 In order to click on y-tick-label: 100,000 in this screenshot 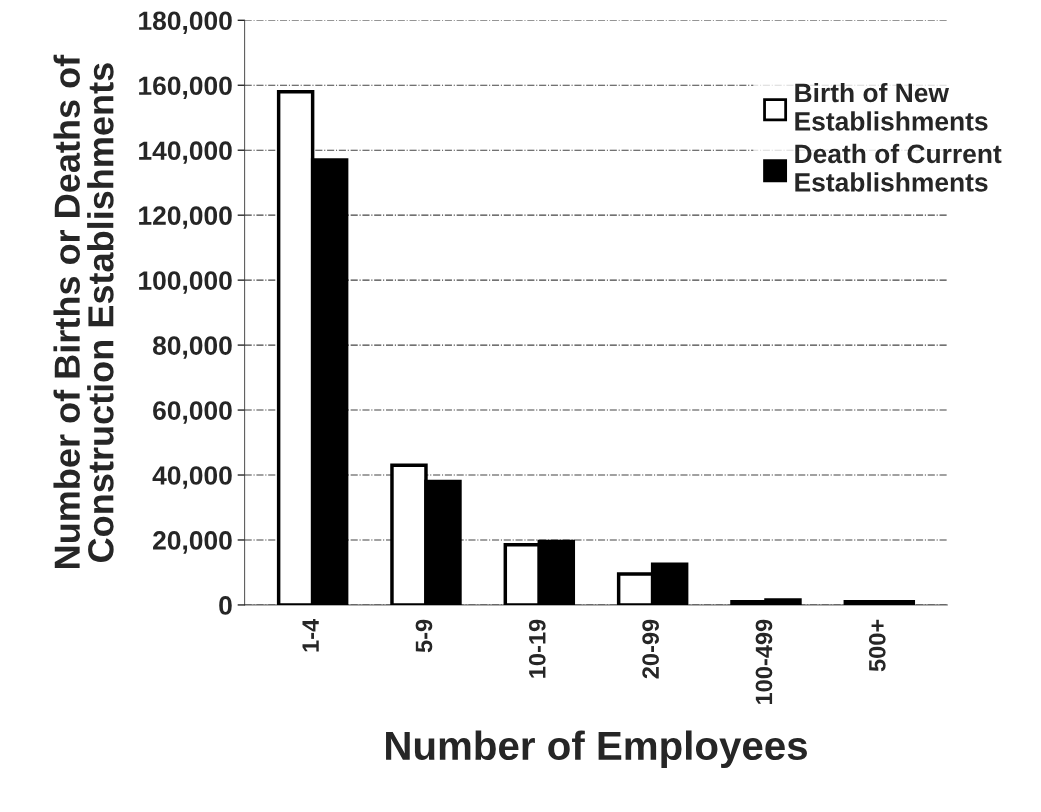, I will do `click(185, 282)`.